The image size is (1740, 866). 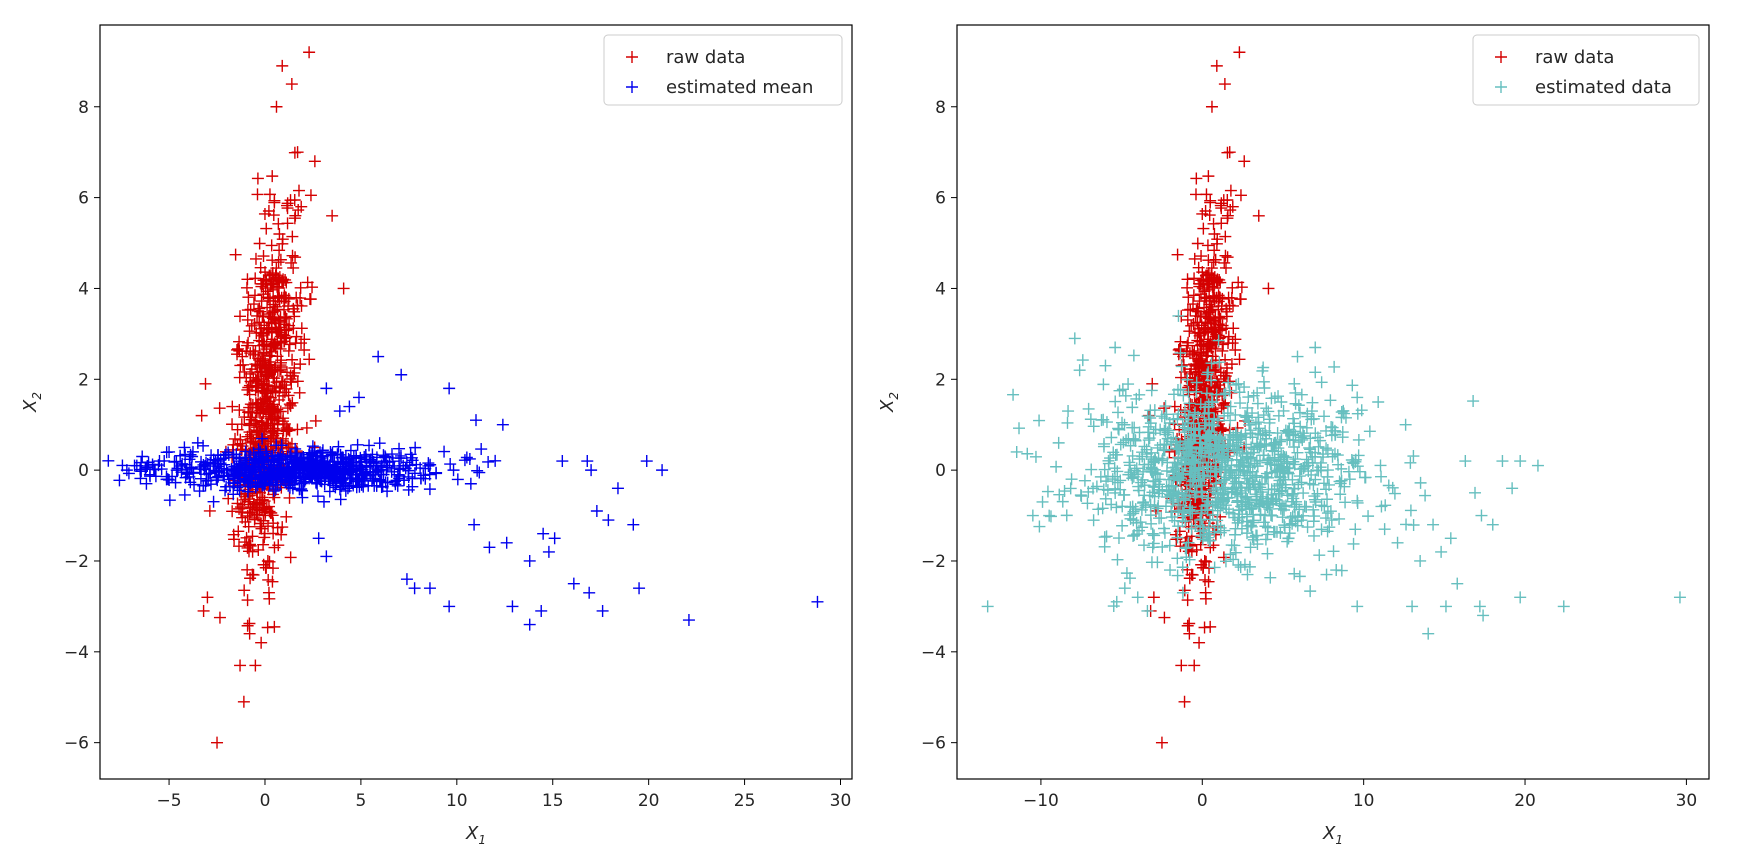 What do you see at coordinates (76, 744) in the screenshot?
I see `y-tick-label: −6` at bounding box center [76, 744].